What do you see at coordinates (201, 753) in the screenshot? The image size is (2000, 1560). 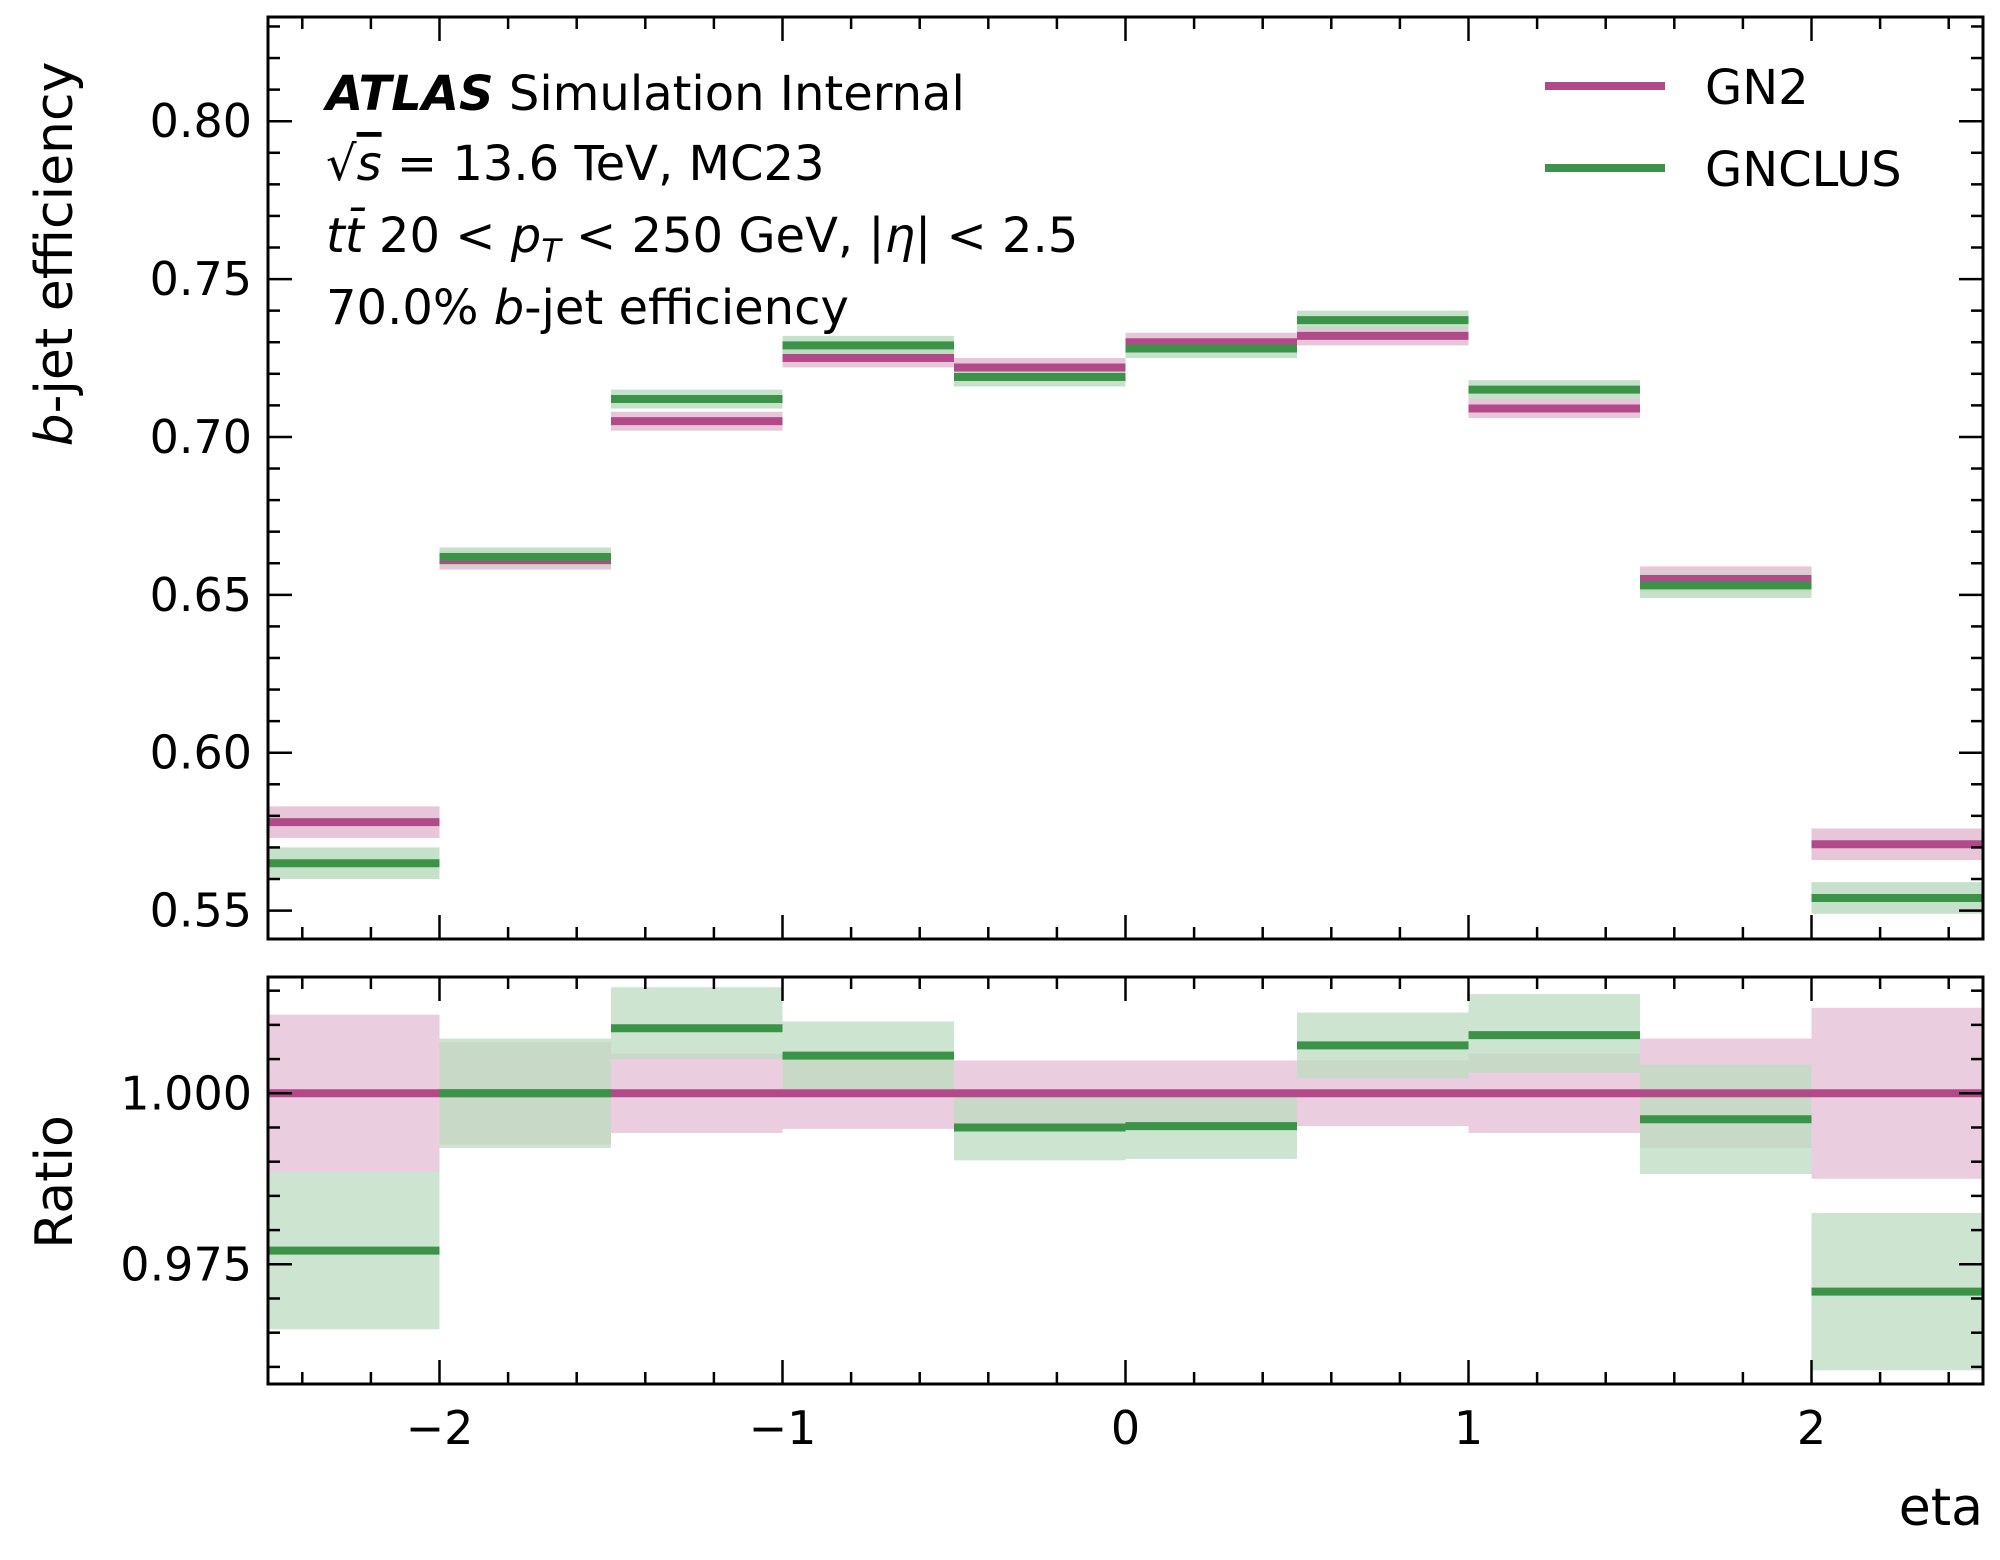 I see `y-tick-label: 0.60` at bounding box center [201, 753].